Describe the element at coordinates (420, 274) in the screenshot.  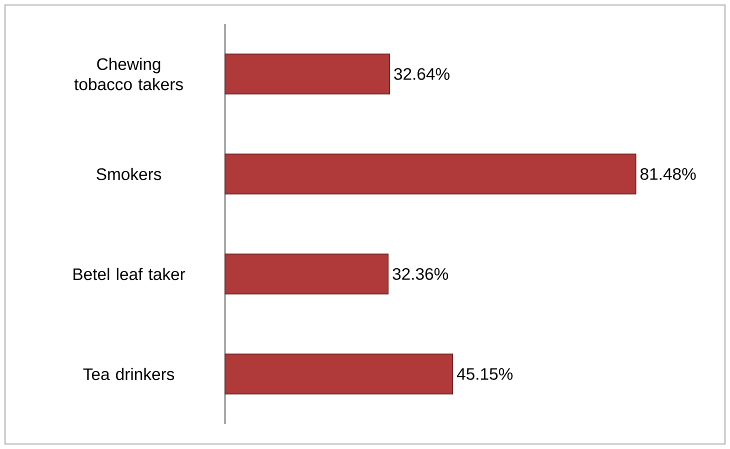
I see `data-label: 32.36%` at that location.